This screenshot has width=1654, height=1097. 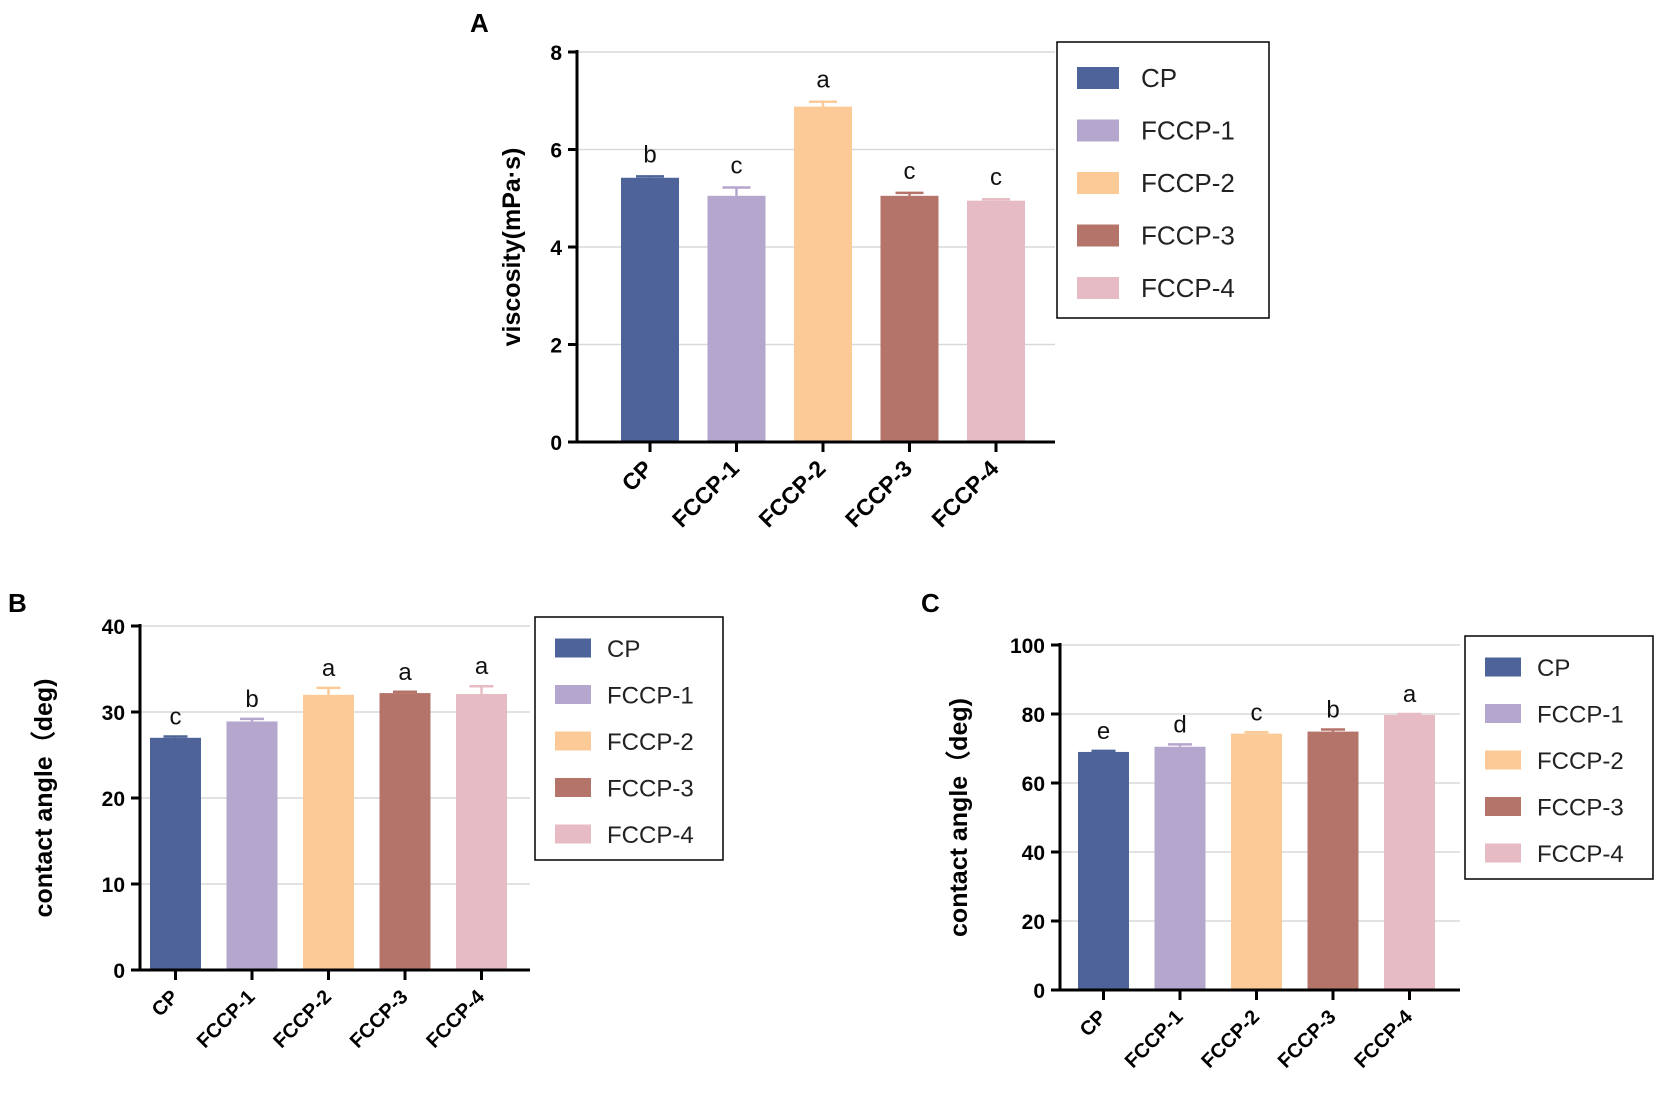 What do you see at coordinates (113, 885) in the screenshot?
I see `y-tick-label: 10` at bounding box center [113, 885].